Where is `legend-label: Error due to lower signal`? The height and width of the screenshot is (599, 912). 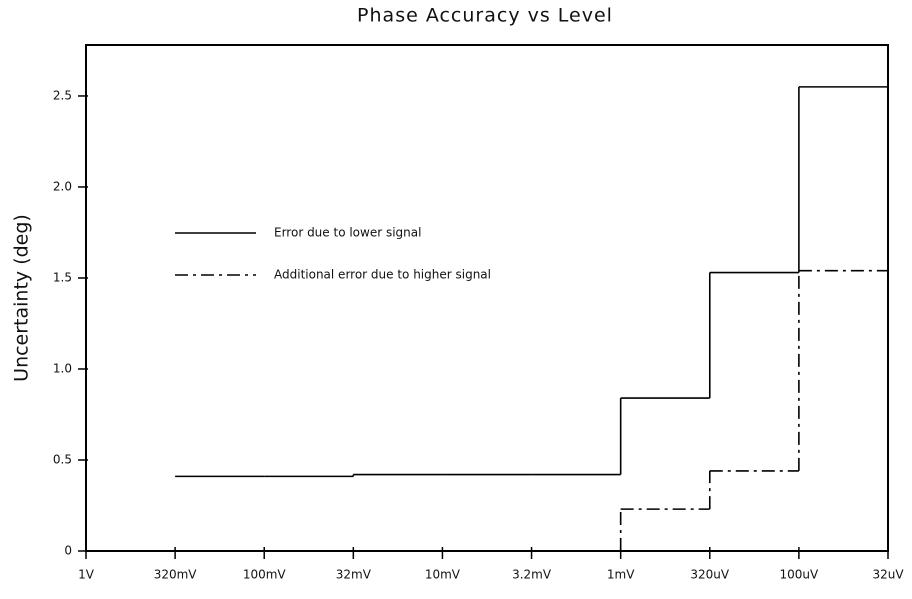
legend-label: Error due to lower signal is located at coordinates (347, 233).